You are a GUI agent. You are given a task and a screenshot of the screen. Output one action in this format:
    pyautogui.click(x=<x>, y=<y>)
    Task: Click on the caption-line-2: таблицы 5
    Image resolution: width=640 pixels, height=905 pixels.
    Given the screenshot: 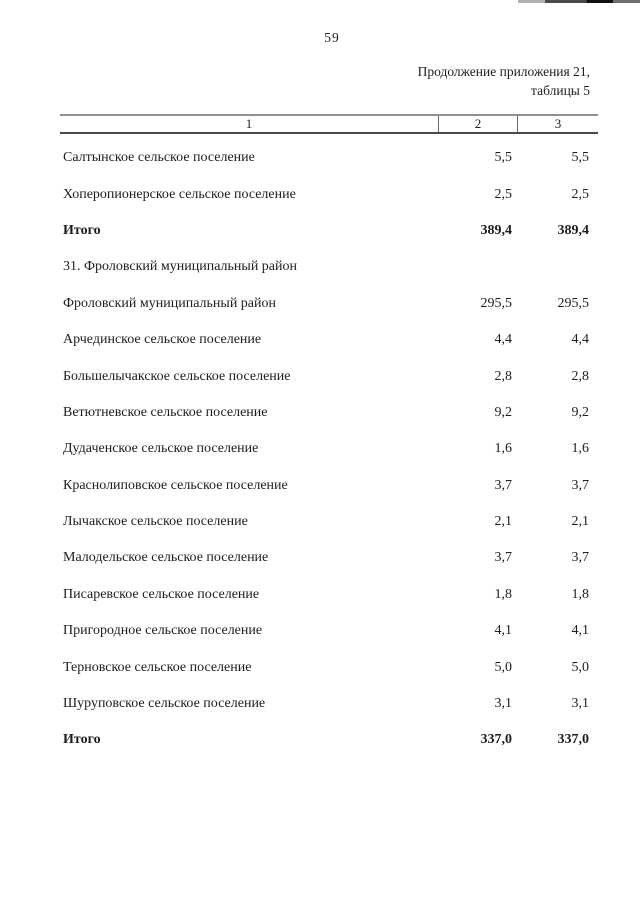 What is the action you would take?
    pyautogui.click(x=560, y=90)
    